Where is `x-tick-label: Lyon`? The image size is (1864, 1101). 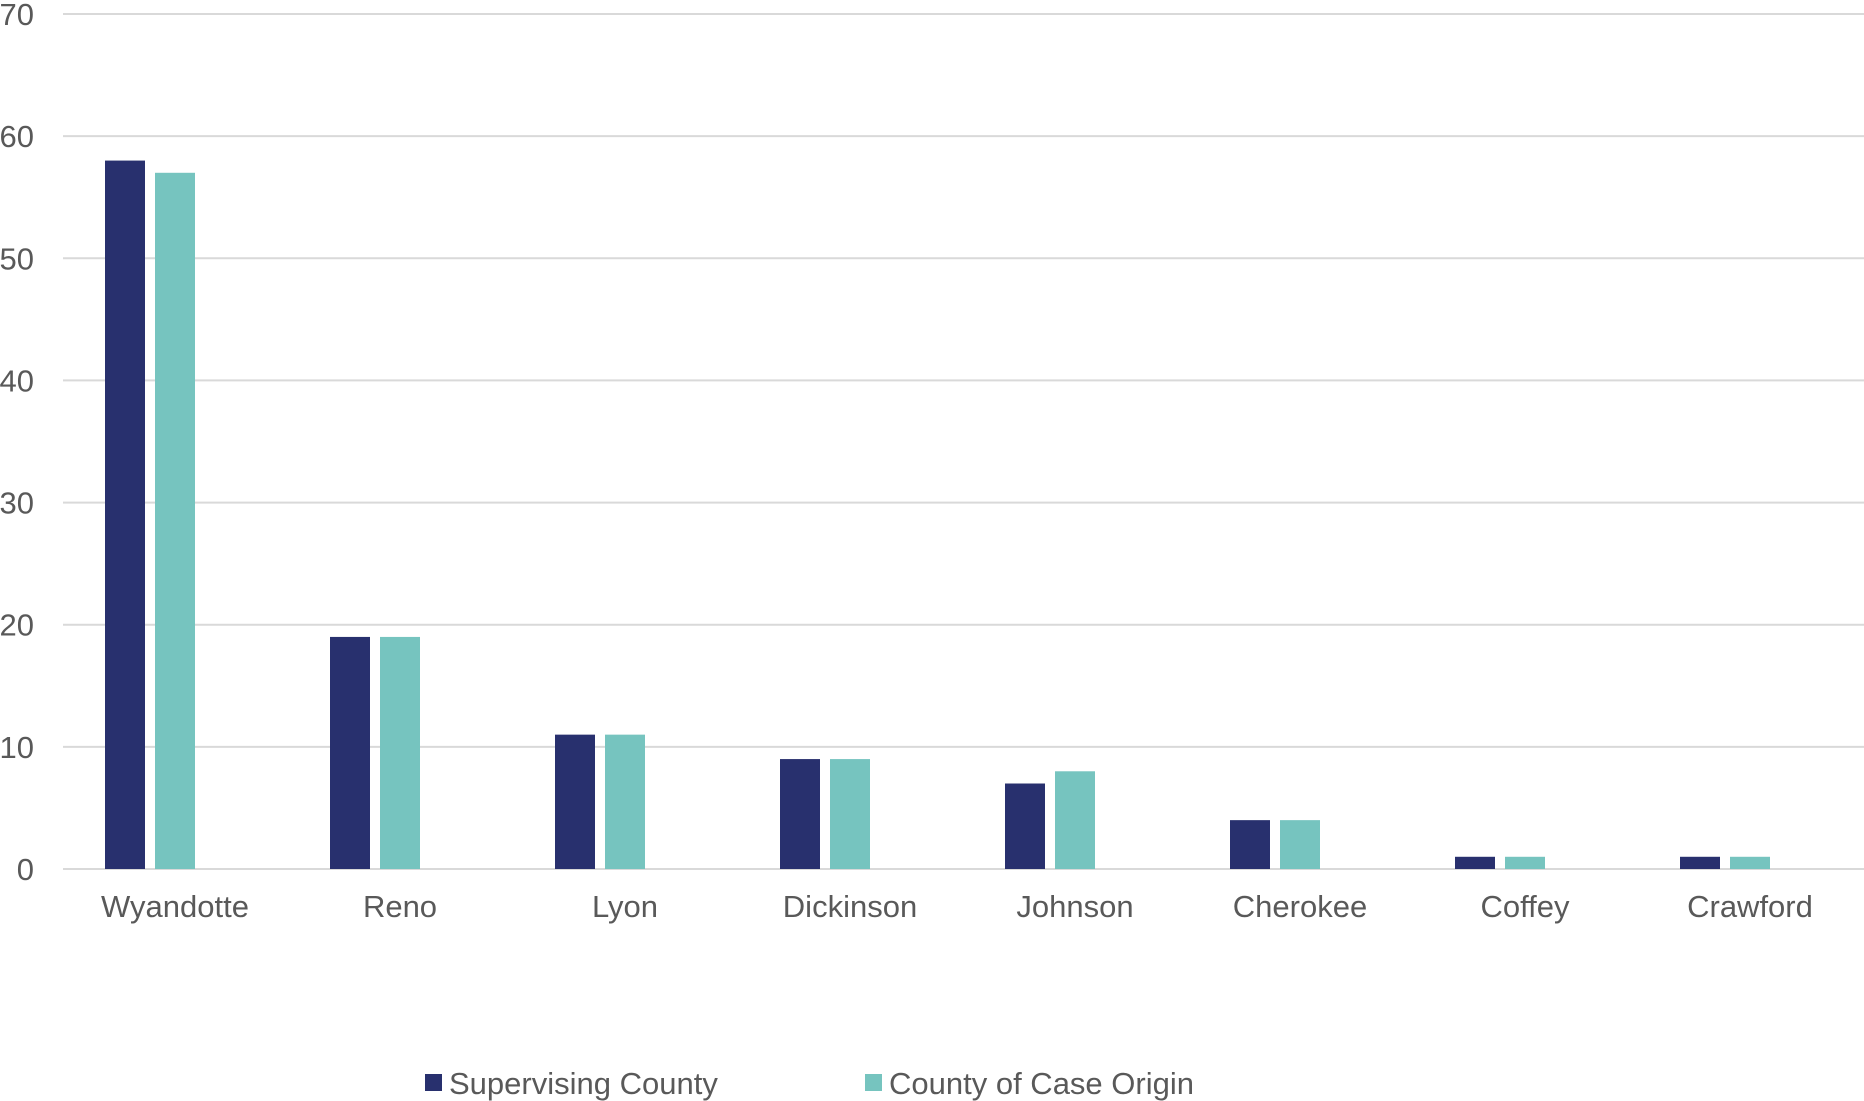 x-tick-label: Lyon is located at coordinates (625, 906).